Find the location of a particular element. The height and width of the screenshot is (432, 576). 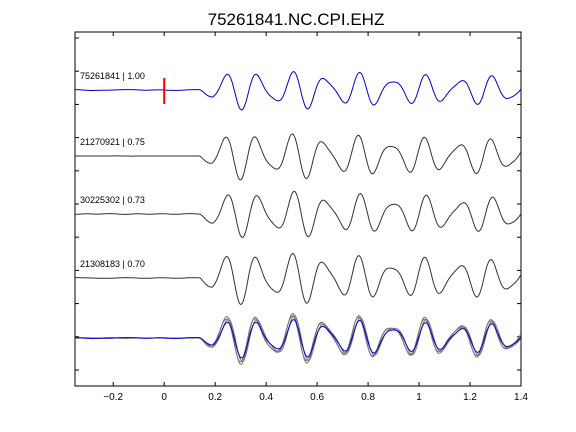

trace-label-21308183: 21308183 | 0.70 is located at coordinates (112, 264).